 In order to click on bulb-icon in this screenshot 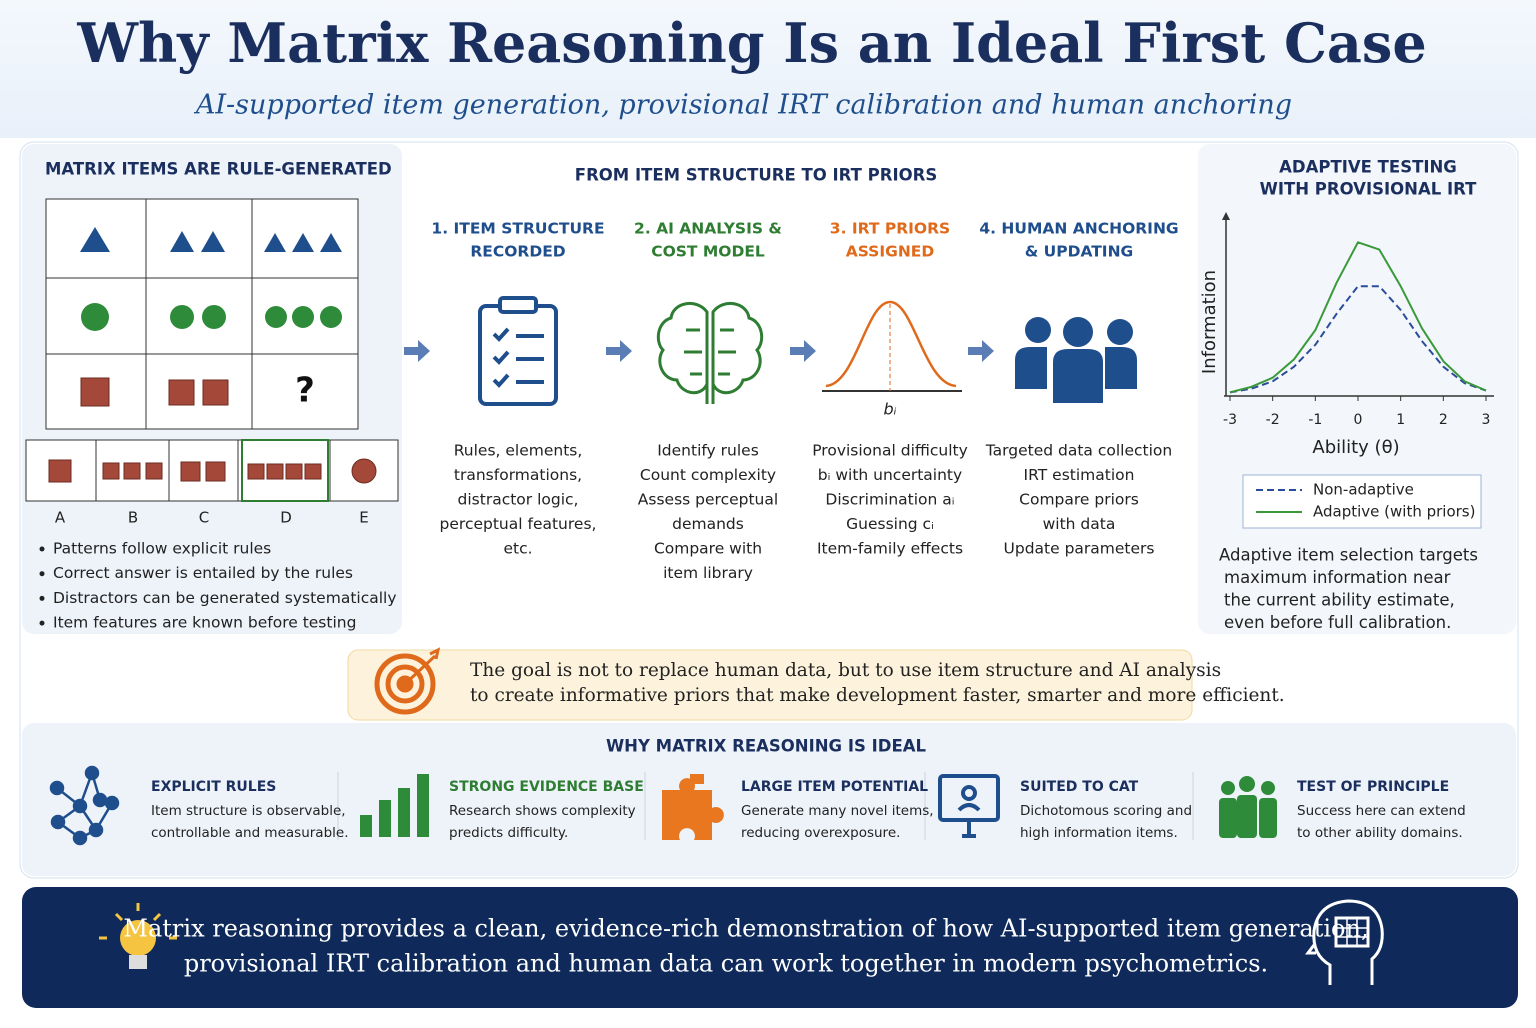, I will do `click(138, 936)`.